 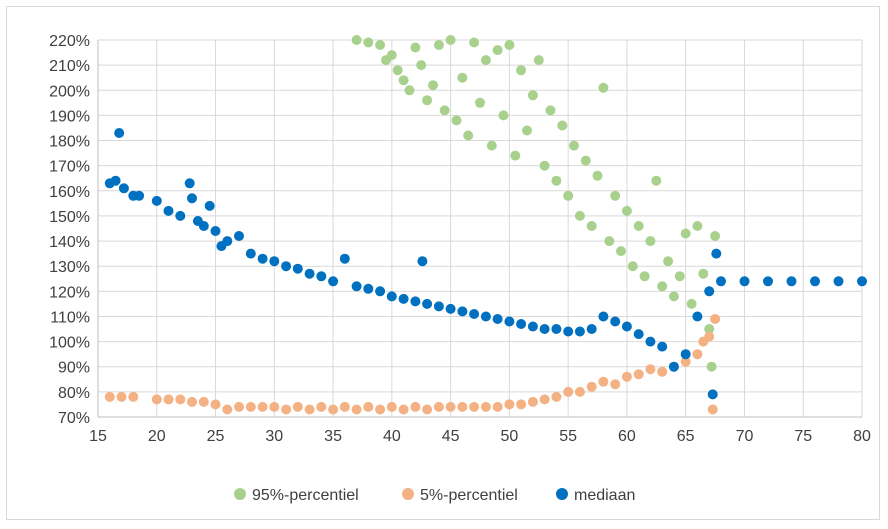 What do you see at coordinates (69, 167) in the screenshot?
I see `y-tick-label: 170%` at bounding box center [69, 167].